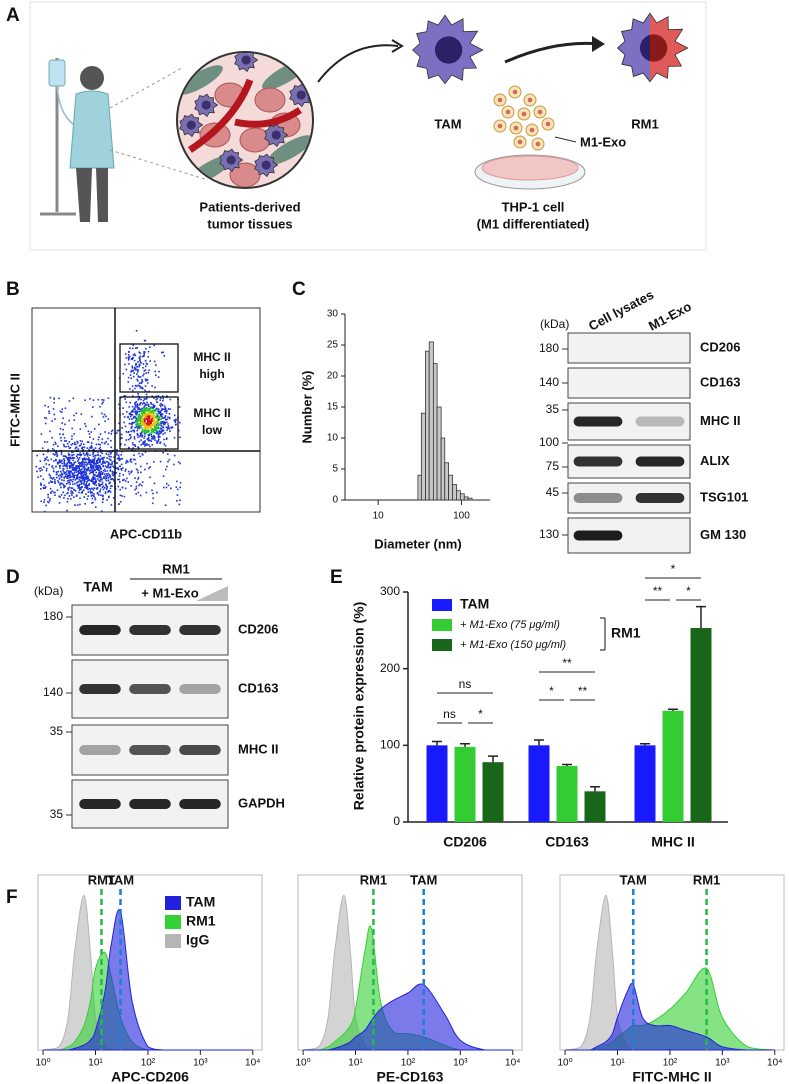 The width and height of the screenshot is (789, 1084). Describe the element at coordinates (379, 516) in the screenshot. I see `x-tick-label: 10` at that location.